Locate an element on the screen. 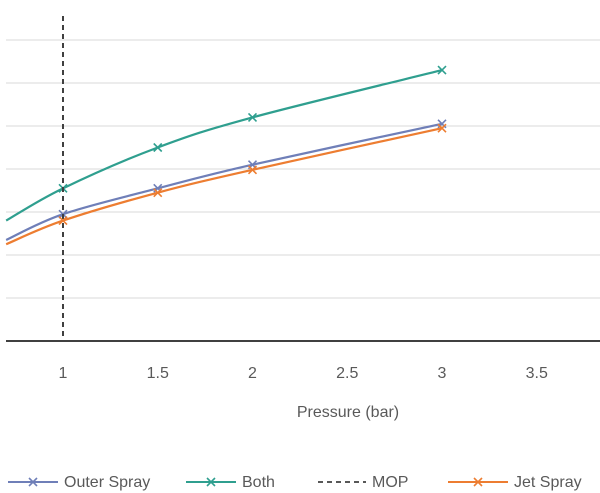  x-tick-label: 3.5 is located at coordinates (537, 373).